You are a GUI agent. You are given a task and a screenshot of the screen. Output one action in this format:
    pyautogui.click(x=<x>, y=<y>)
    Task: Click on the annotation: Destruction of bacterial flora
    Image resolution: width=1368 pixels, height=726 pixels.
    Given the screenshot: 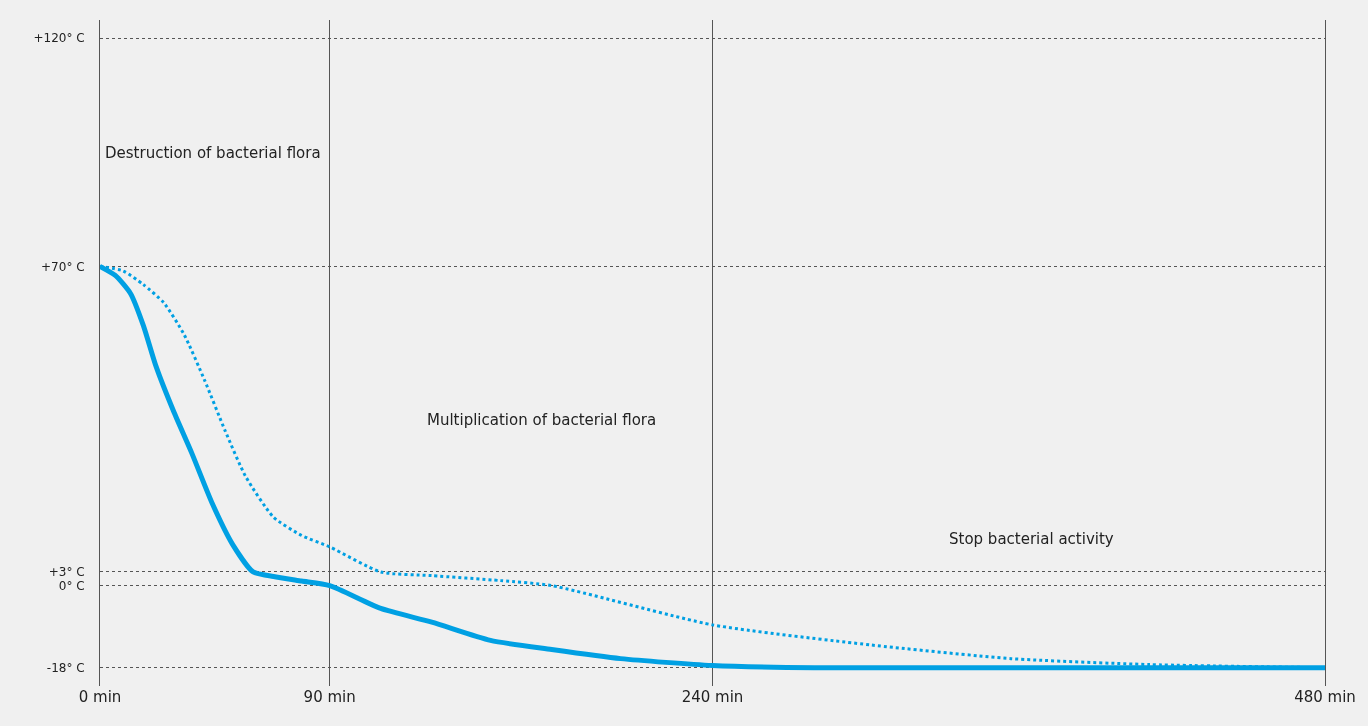 What is the action you would take?
    pyautogui.click(x=213, y=153)
    